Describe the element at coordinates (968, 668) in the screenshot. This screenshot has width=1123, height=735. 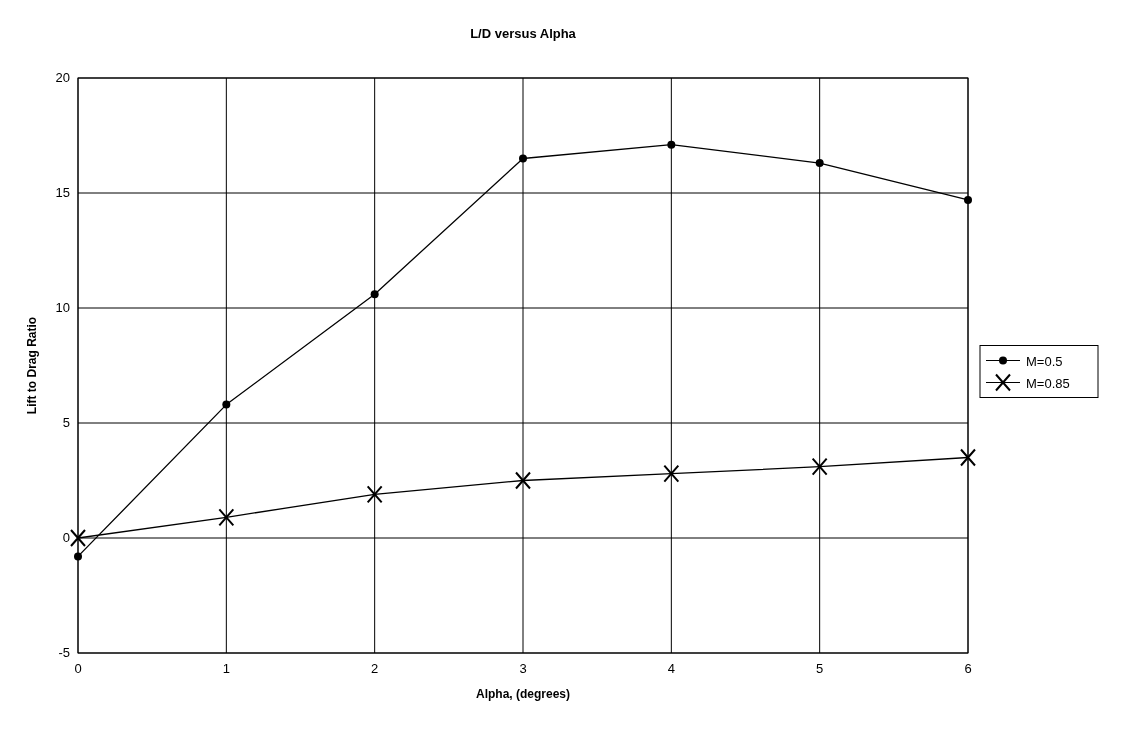
I see `x-tick-label: 6` at that location.